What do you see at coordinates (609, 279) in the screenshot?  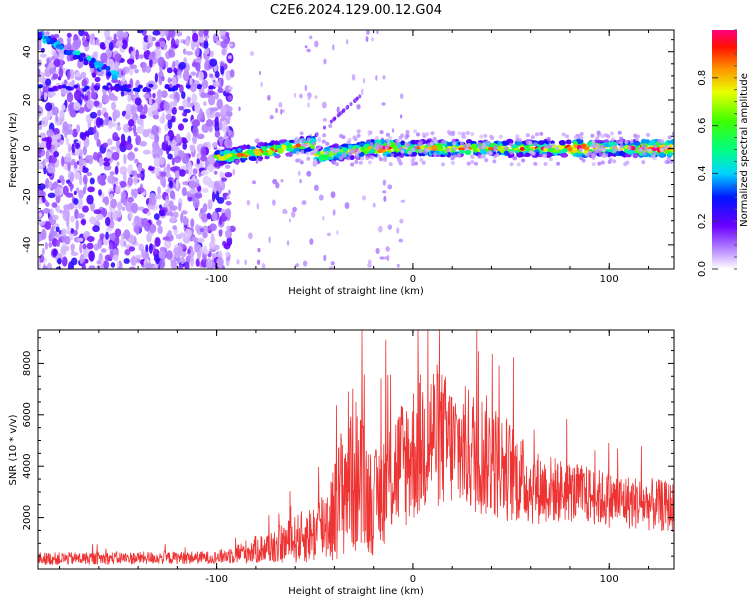 I see `spectrogram-x-tick-label: 100` at bounding box center [609, 279].